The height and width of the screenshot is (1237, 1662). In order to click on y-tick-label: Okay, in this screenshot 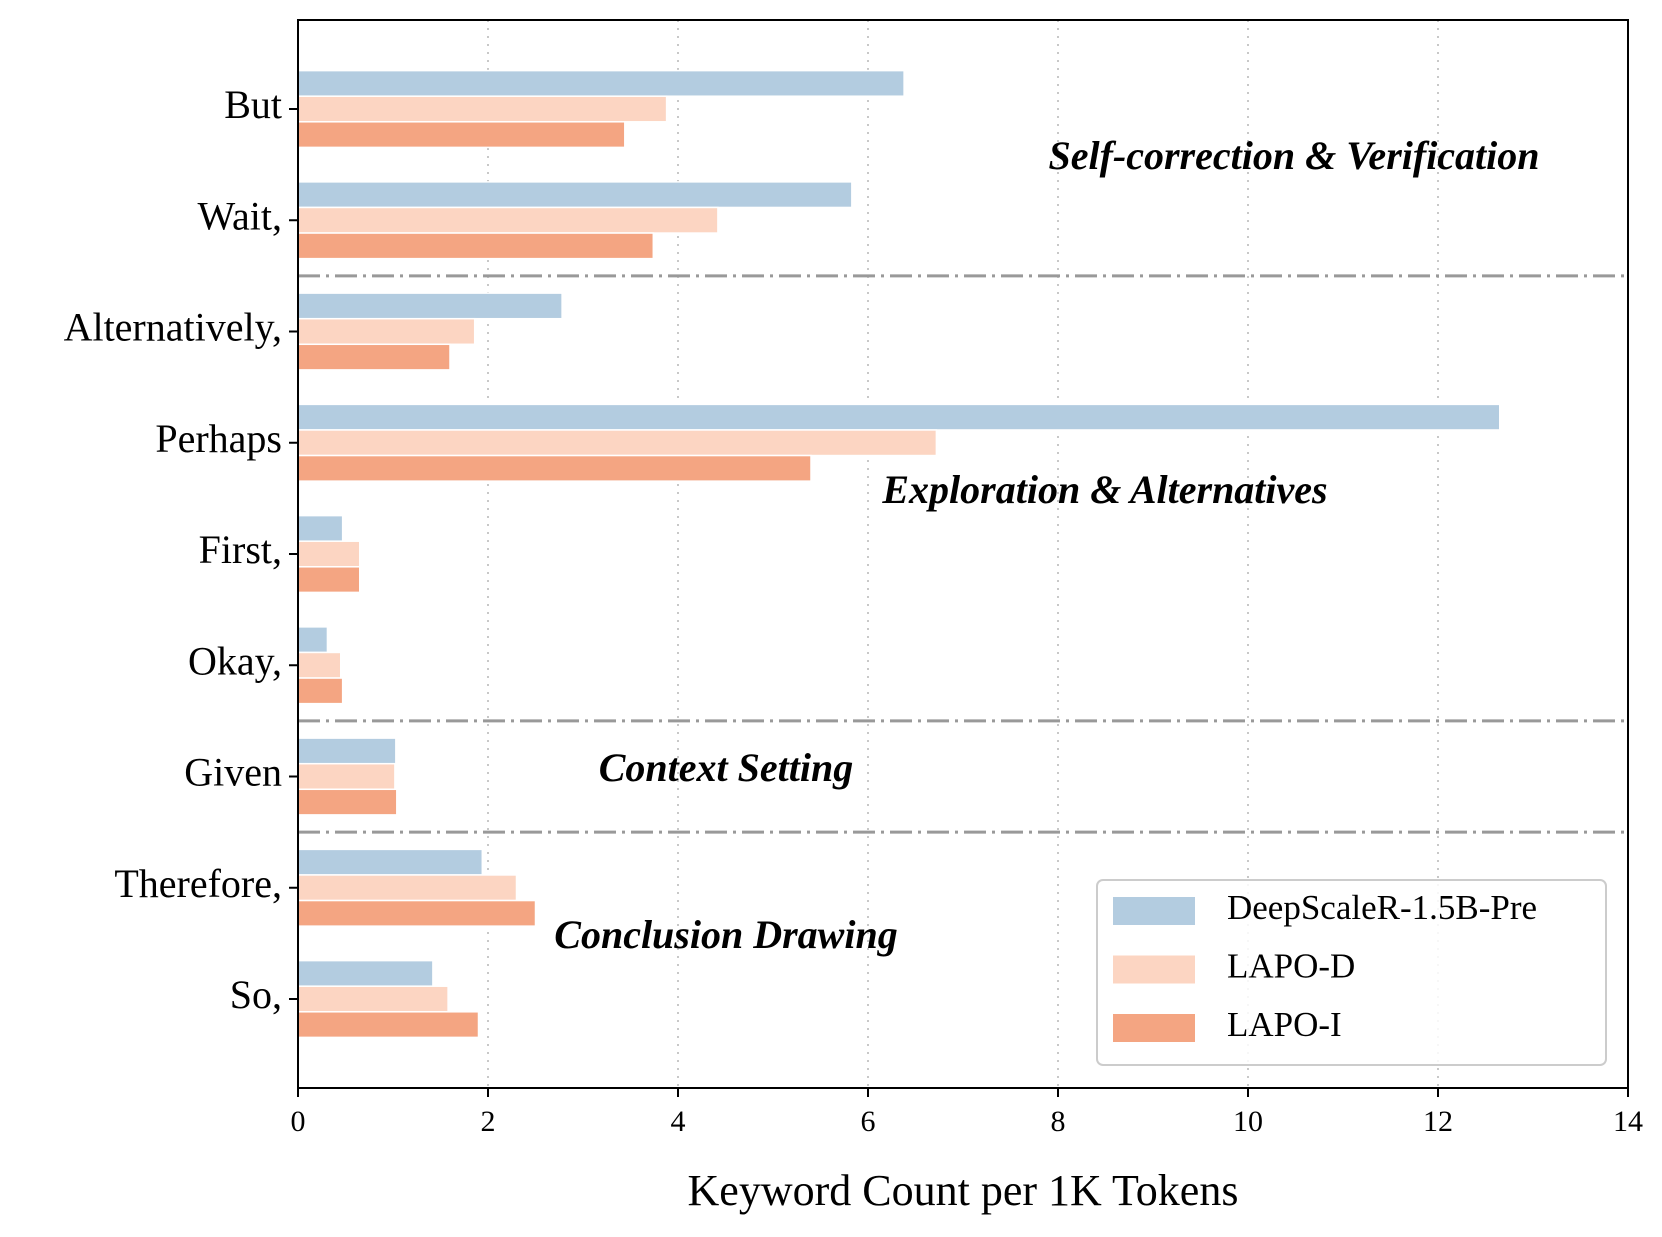, I will do `click(235, 660)`.